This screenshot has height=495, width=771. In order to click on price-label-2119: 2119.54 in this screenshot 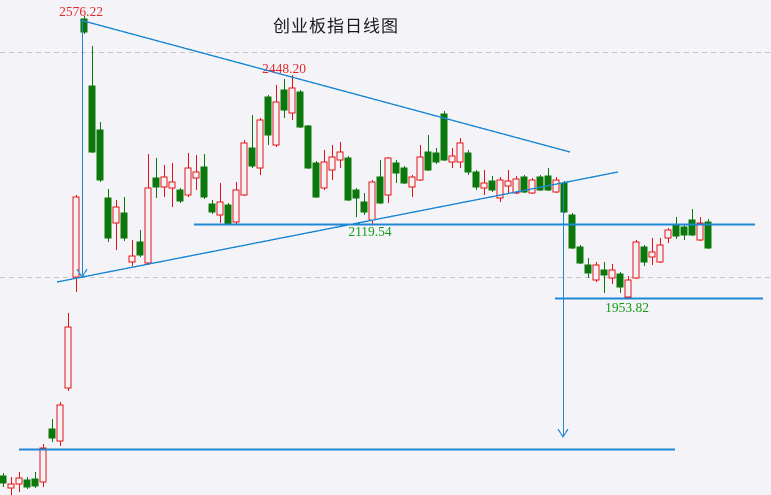, I will do `click(370, 231)`.